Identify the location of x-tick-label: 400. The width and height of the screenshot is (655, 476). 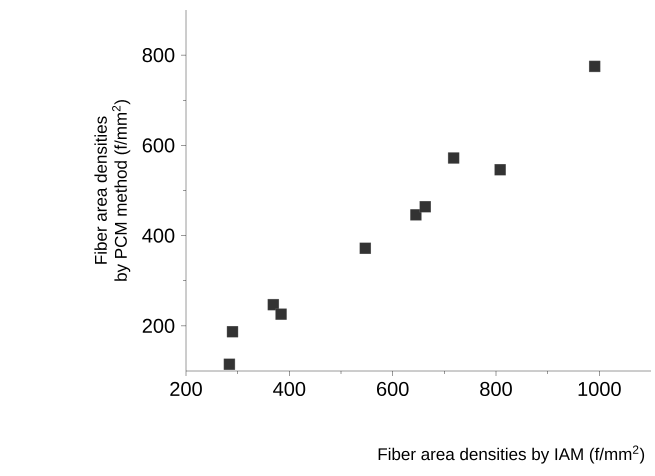
(289, 389).